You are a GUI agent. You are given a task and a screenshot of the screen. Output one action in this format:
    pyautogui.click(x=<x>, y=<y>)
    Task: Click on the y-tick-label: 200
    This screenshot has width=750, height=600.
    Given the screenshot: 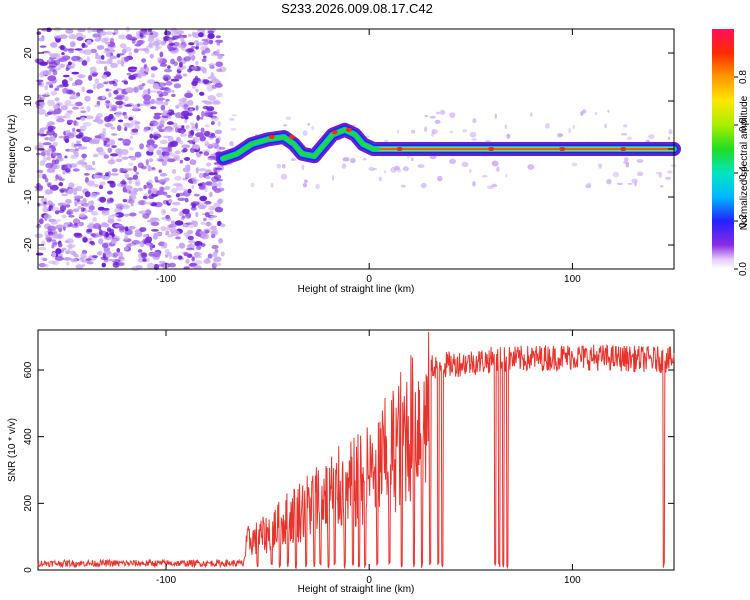 What is the action you would take?
    pyautogui.click(x=28, y=503)
    